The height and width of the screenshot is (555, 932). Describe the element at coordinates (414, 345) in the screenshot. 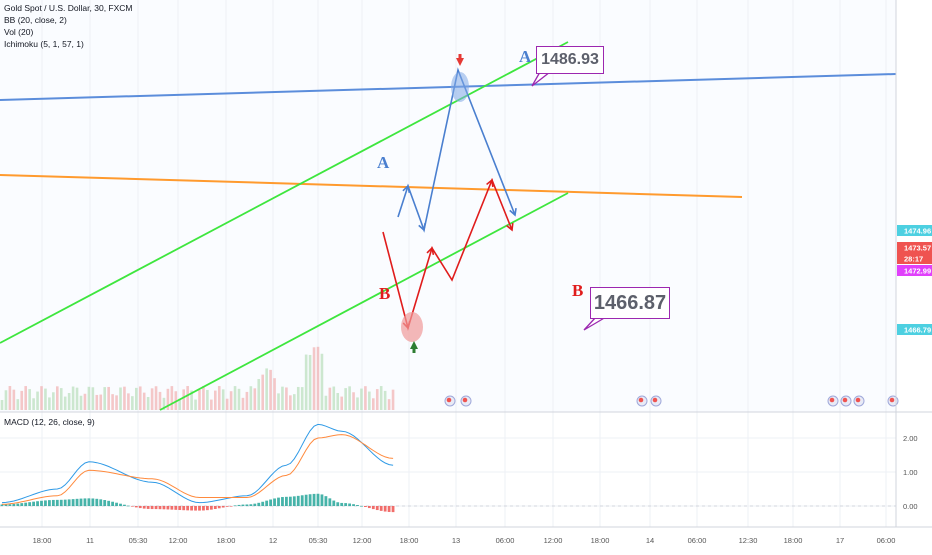

I see `up-arrow-icon` at that location.